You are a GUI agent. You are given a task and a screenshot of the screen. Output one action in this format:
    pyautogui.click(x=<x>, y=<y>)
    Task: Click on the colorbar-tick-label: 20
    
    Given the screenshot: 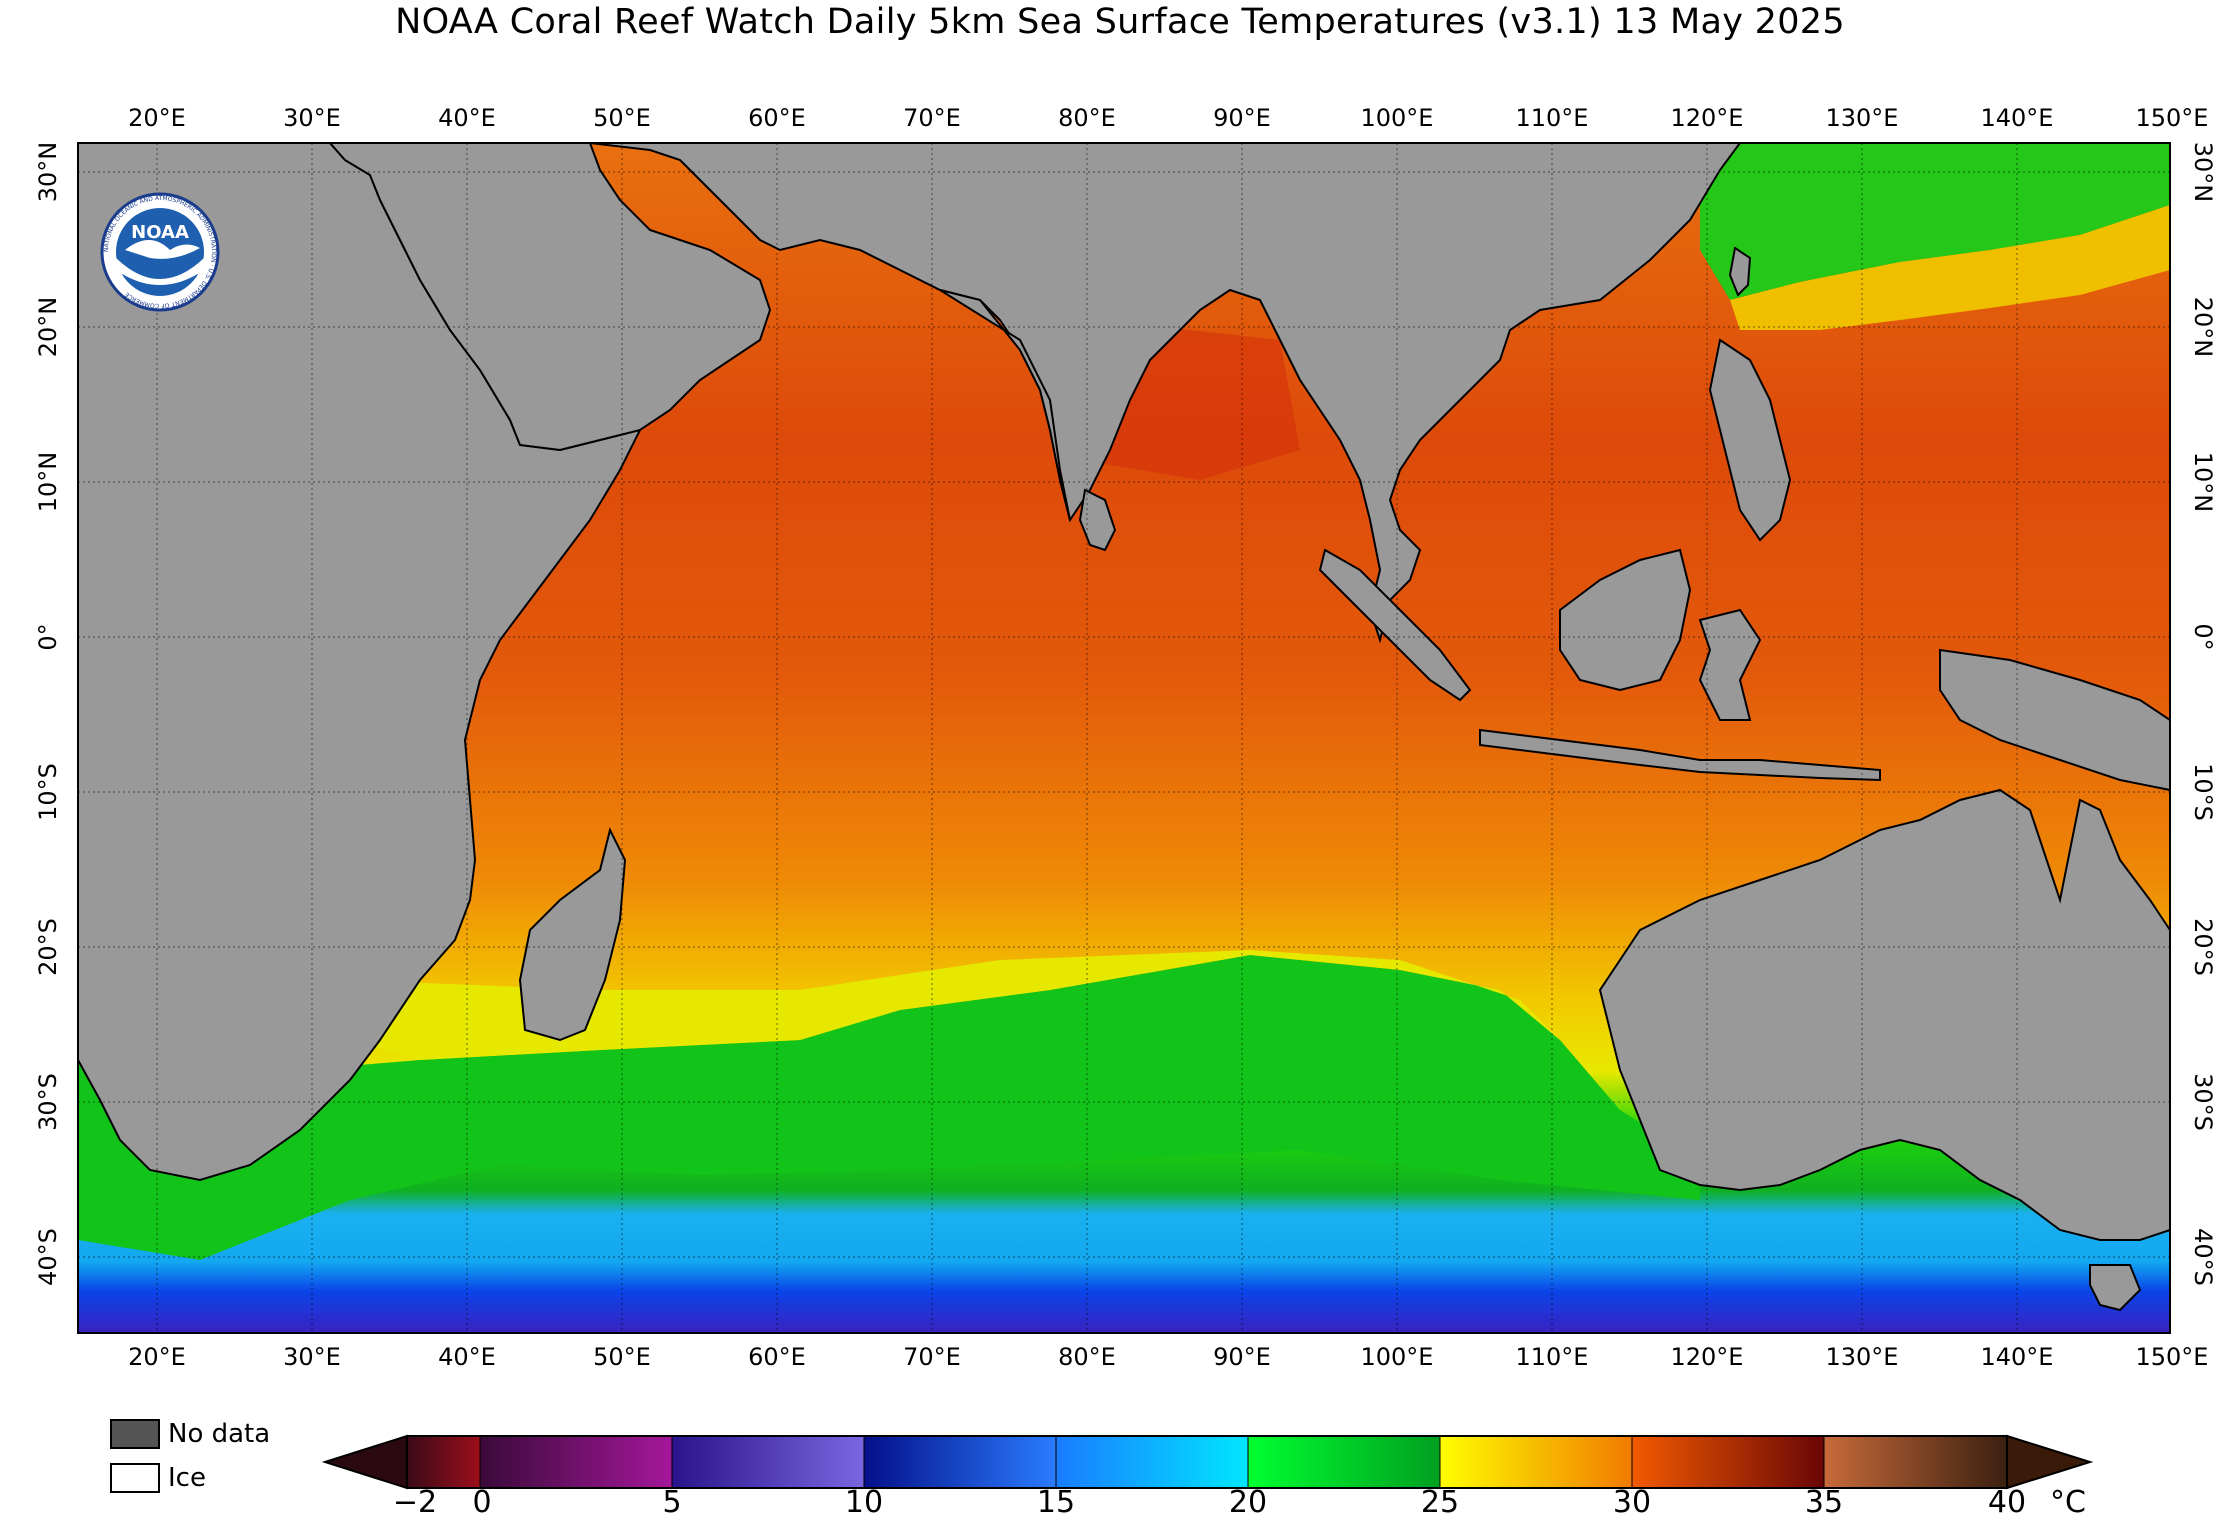 What is the action you would take?
    pyautogui.click(x=1248, y=1502)
    